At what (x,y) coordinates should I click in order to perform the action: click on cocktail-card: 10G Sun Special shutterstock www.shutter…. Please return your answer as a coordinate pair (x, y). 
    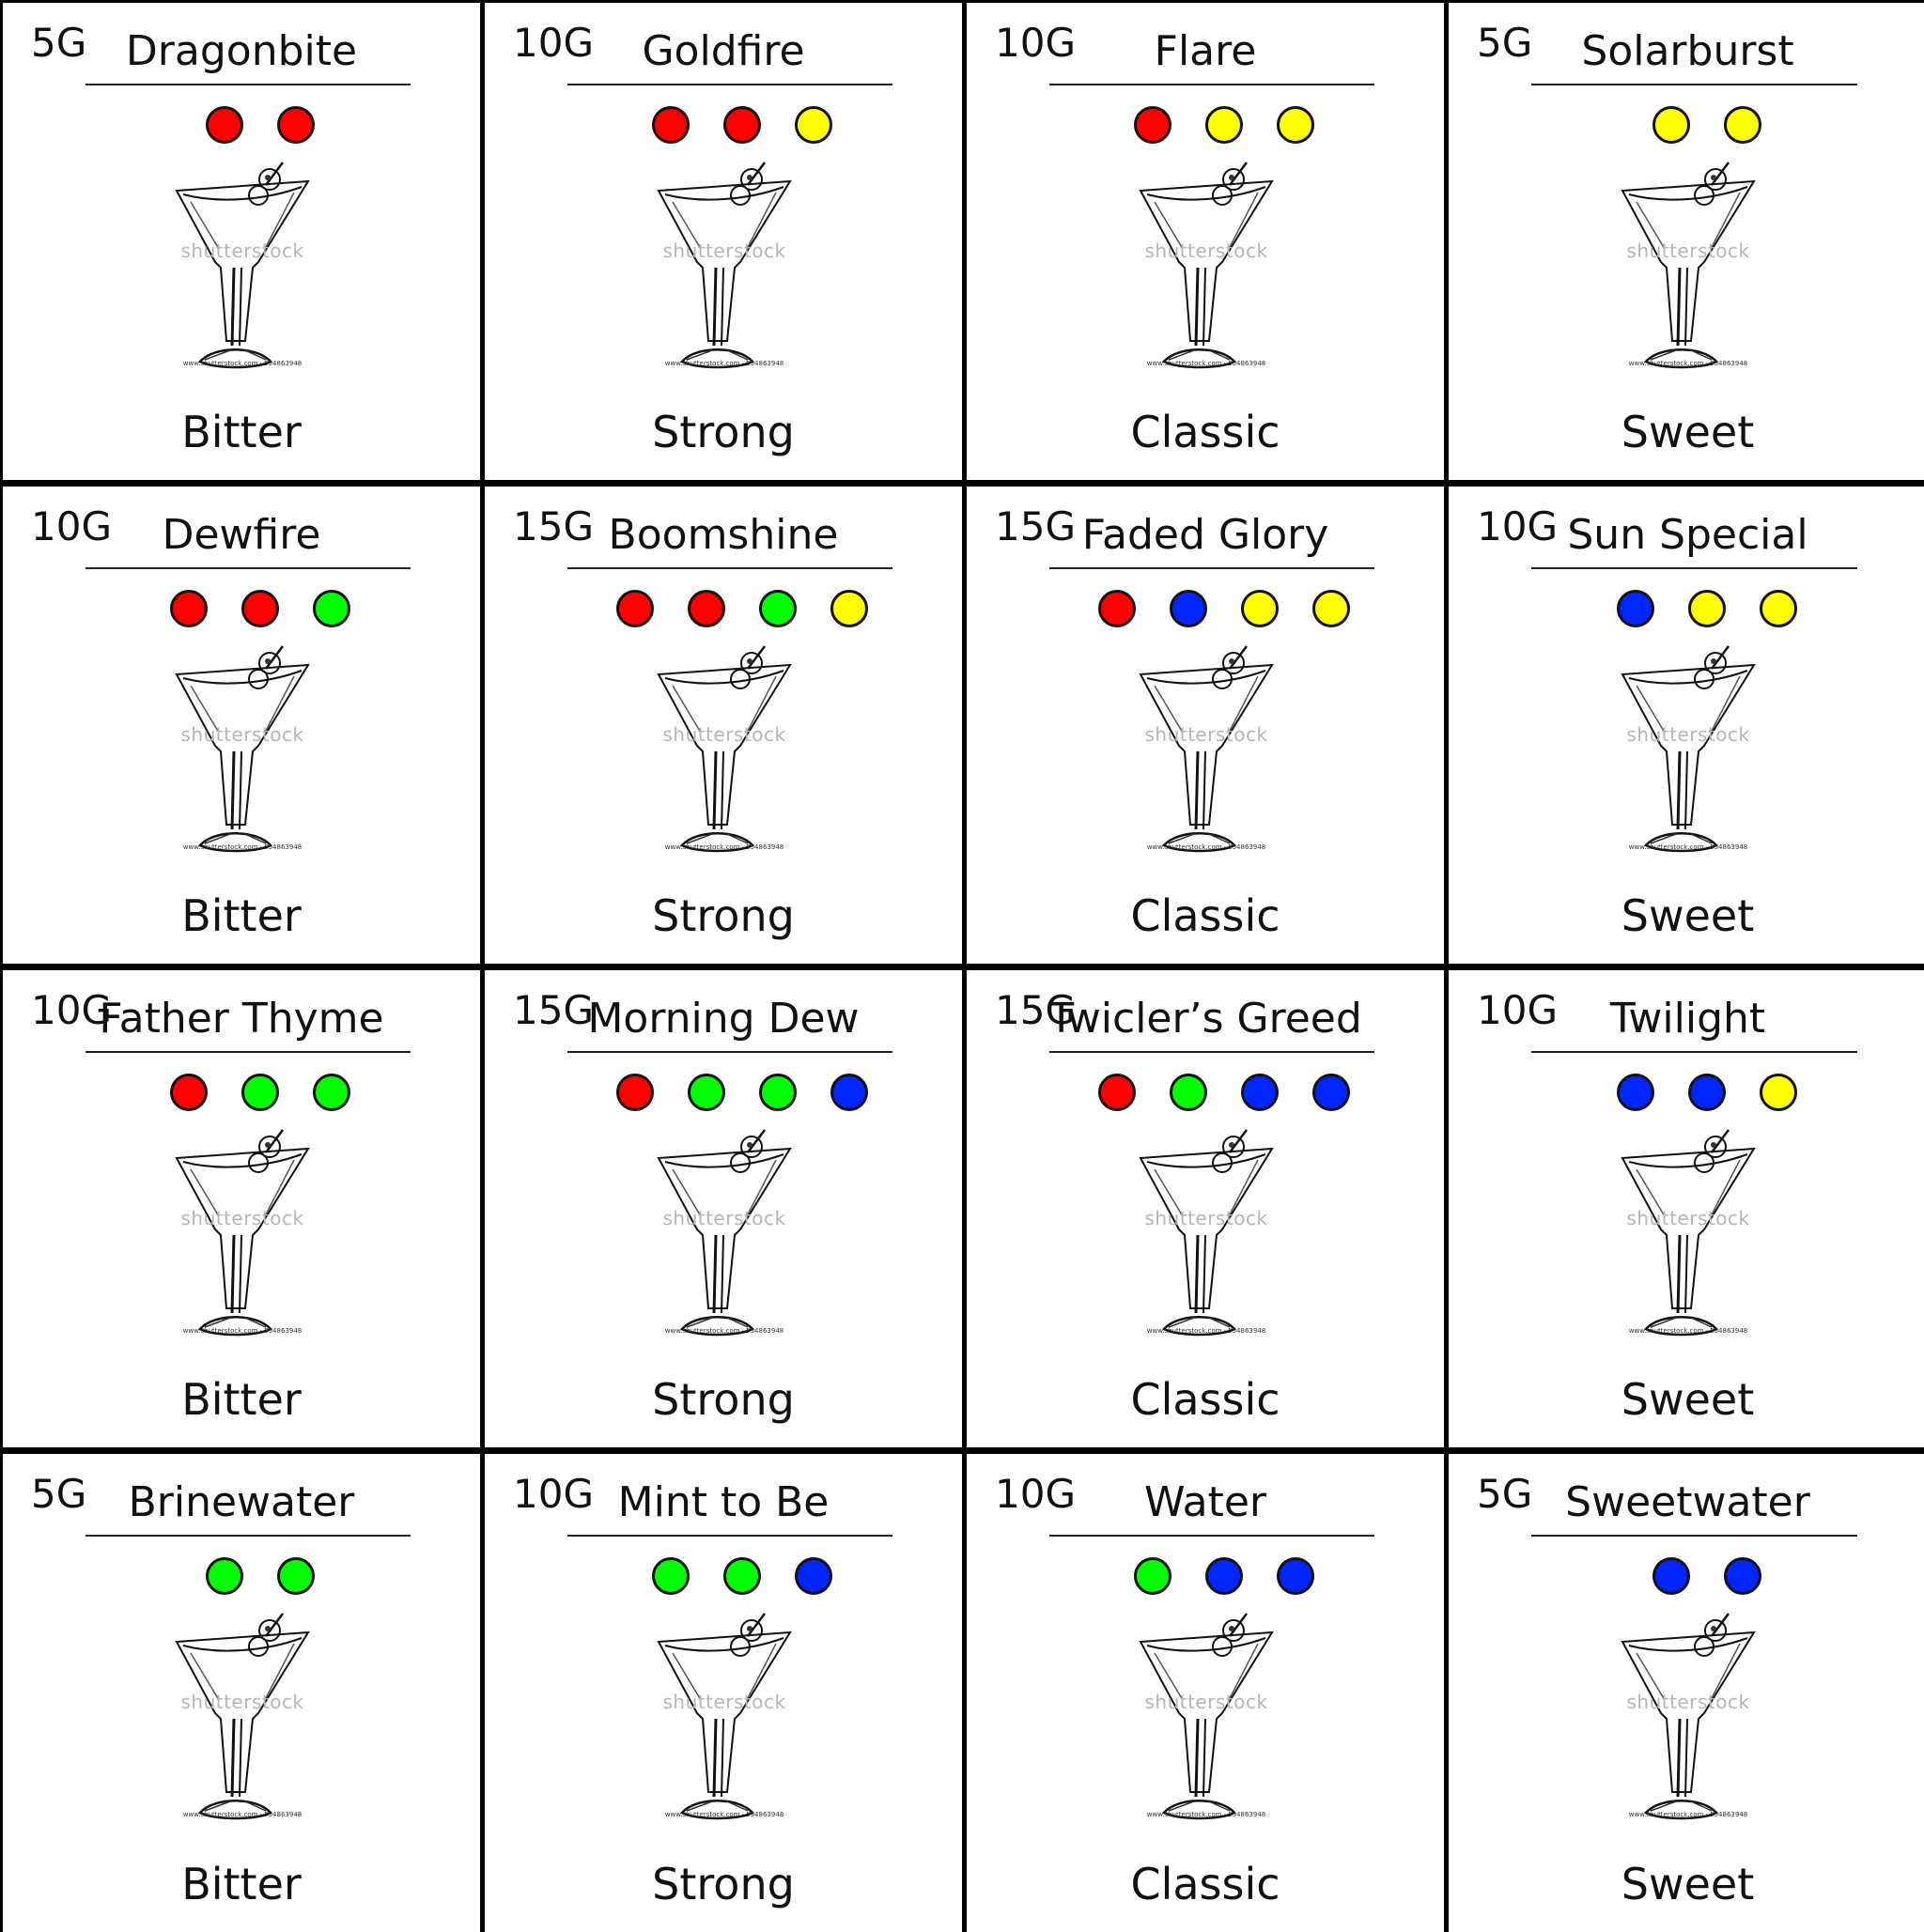
    Looking at the image, I should click on (1687, 726).